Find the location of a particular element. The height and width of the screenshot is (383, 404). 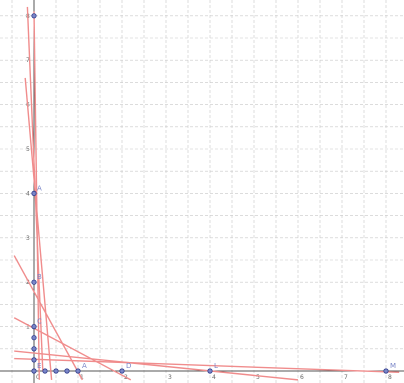

y-tick-label: 2 is located at coordinates (28, 282).